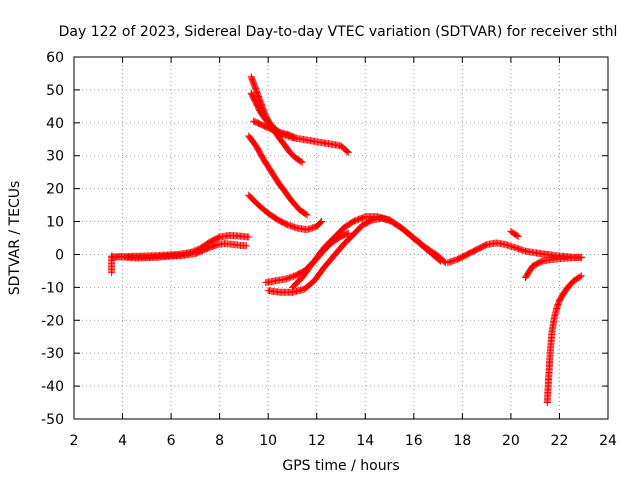 This screenshot has width=640, height=480. What do you see at coordinates (52, 239) in the screenshot?
I see `y-tick-labels: -50 -40 -30 -20 -10 0 10 20 30 40 50 60` at bounding box center [52, 239].